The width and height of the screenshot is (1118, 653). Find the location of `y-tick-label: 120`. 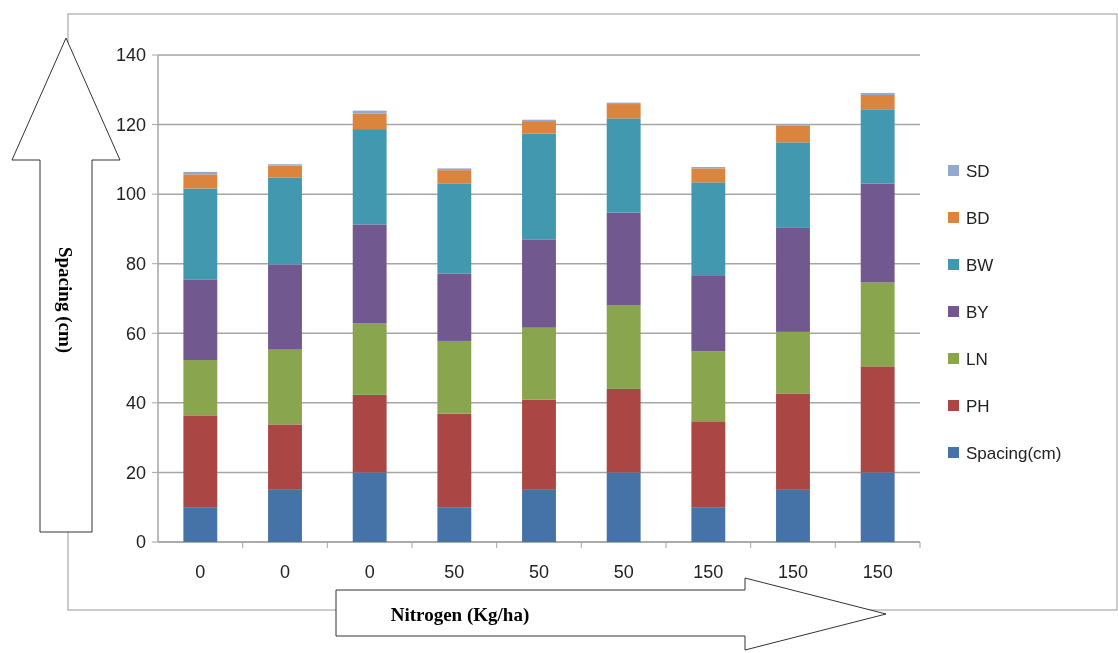

y-tick-label: 120 is located at coordinates (130, 124).